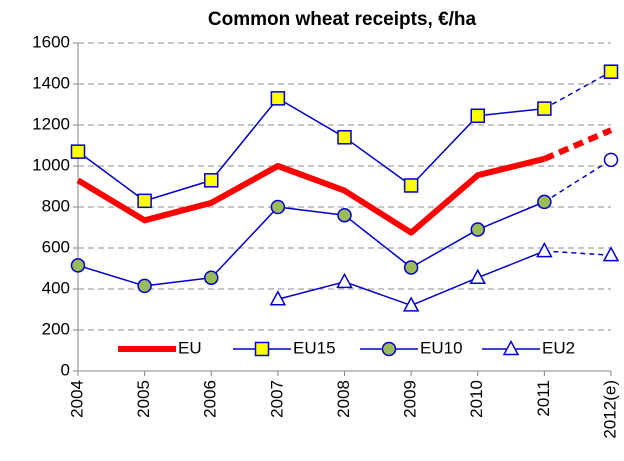 The image size is (624, 461). What do you see at coordinates (51, 41) in the screenshot?
I see `y-tick-label: 1600` at bounding box center [51, 41].